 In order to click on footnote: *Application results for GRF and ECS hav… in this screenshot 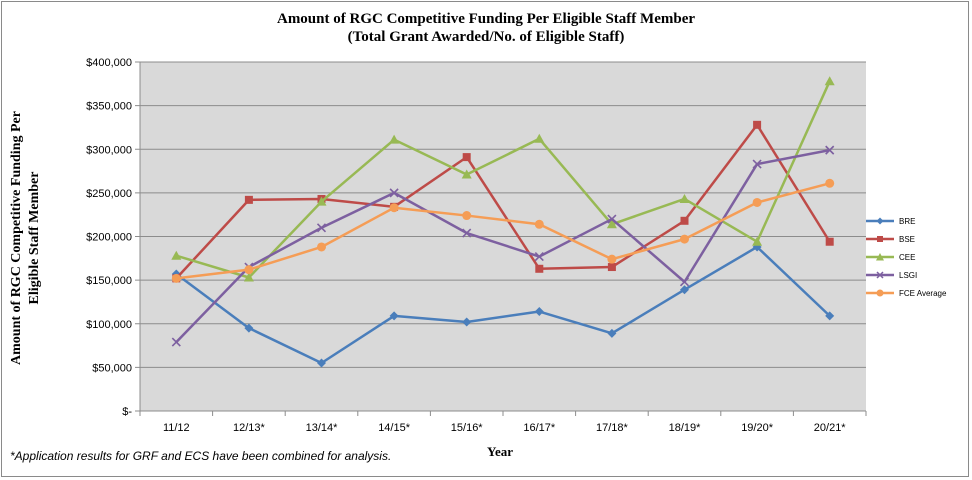, I will do `click(201, 456)`.